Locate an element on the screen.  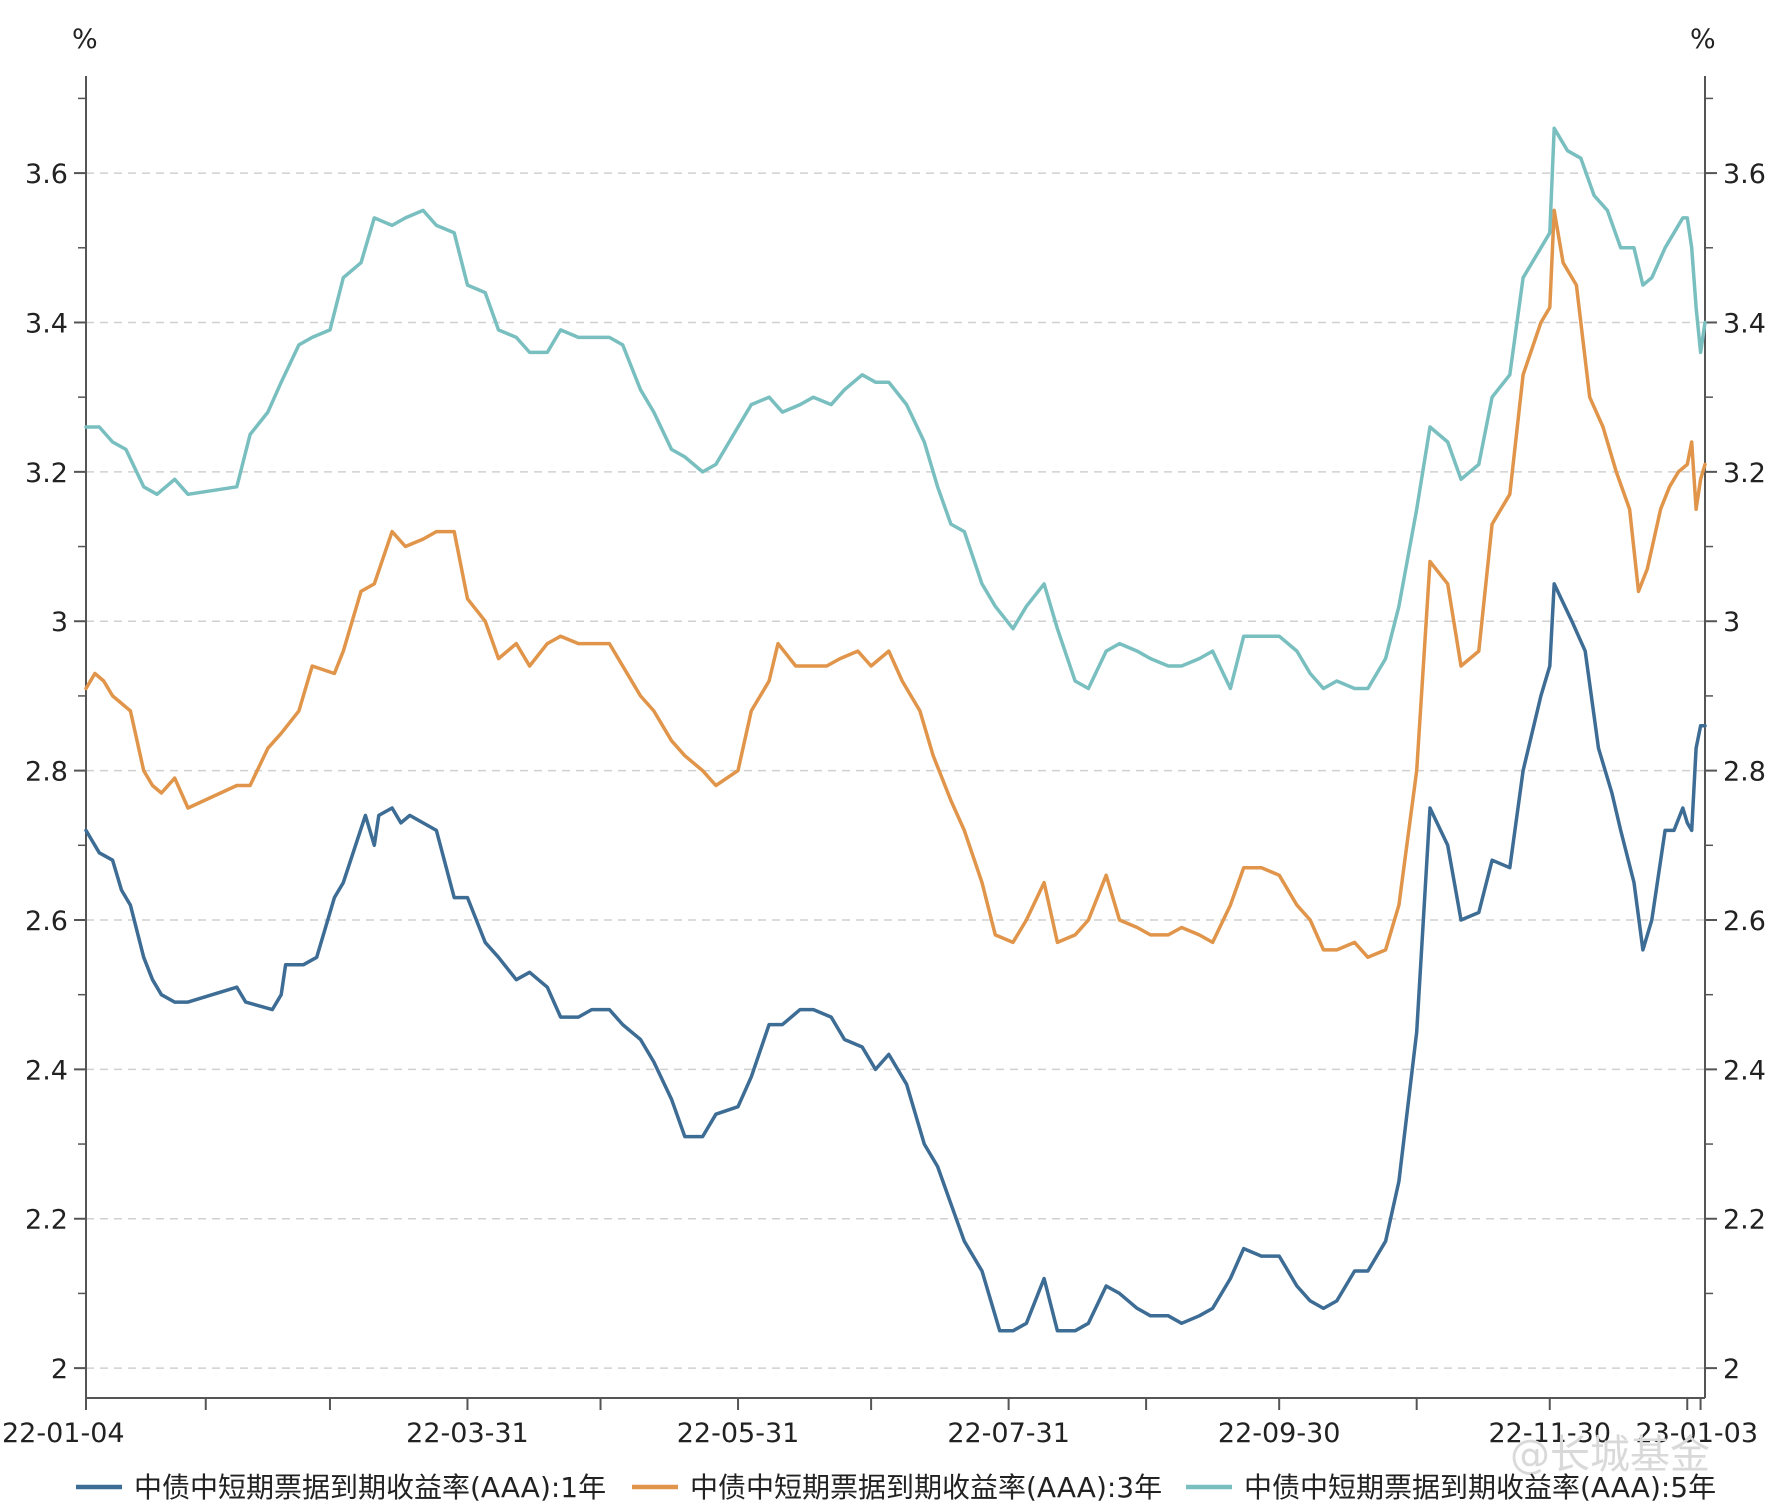
x-tick-label: 22-11-30 is located at coordinates (1549, 1433).